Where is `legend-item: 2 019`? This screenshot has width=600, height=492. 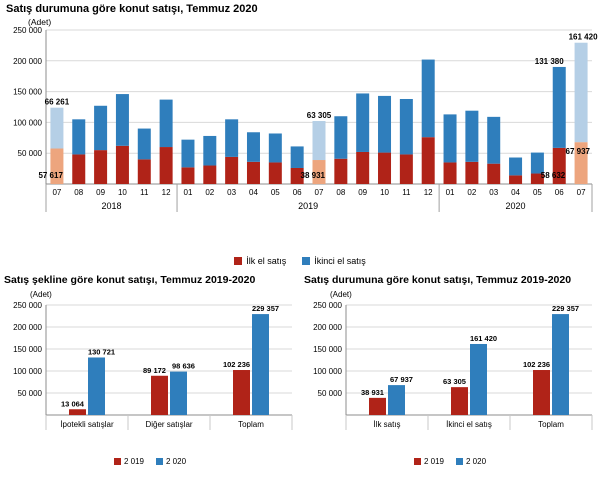
legend-item: 2 019 is located at coordinates (128, 461).